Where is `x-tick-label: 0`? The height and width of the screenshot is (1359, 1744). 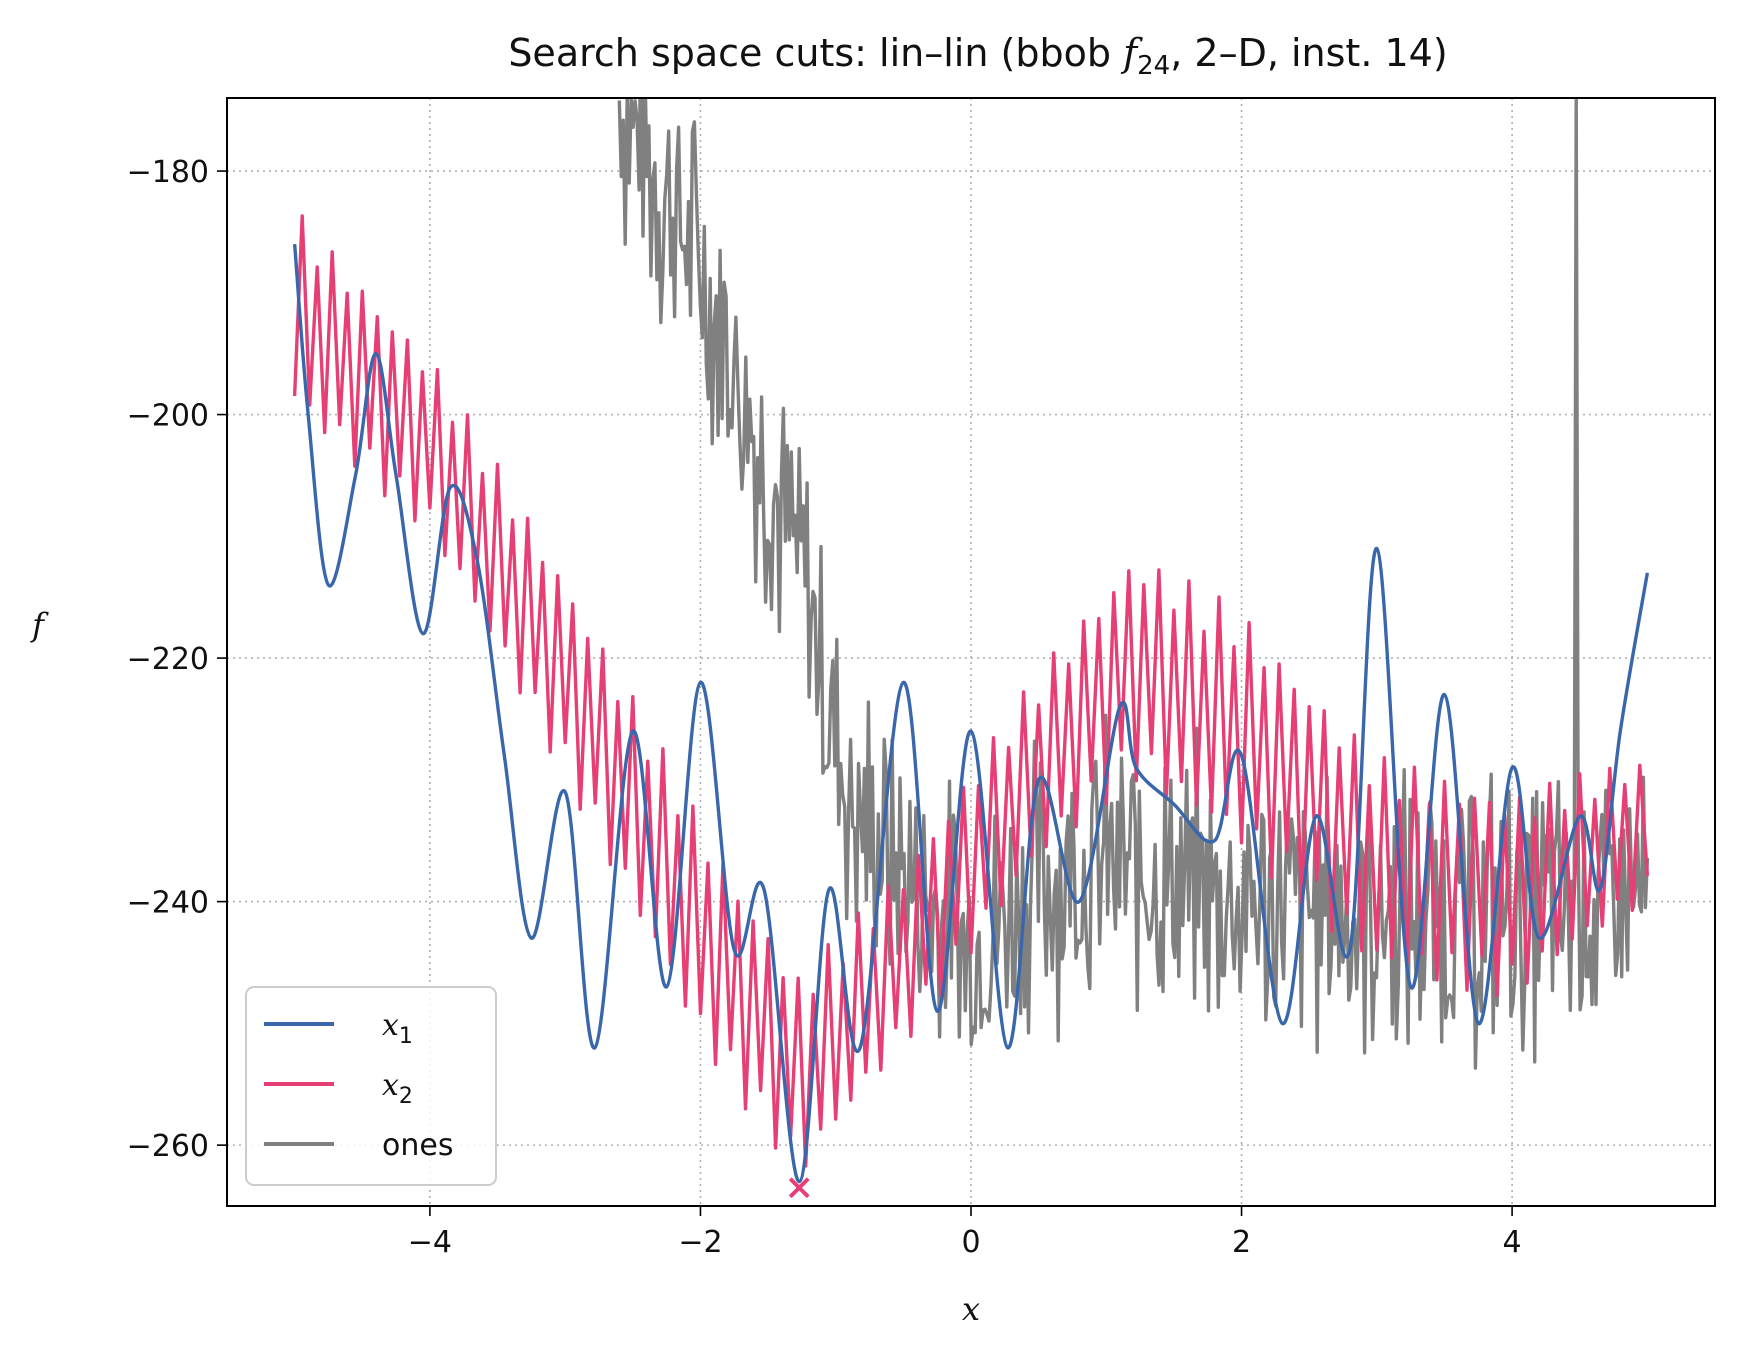 x-tick-label: 0 is located at coordinates (970, 1242).